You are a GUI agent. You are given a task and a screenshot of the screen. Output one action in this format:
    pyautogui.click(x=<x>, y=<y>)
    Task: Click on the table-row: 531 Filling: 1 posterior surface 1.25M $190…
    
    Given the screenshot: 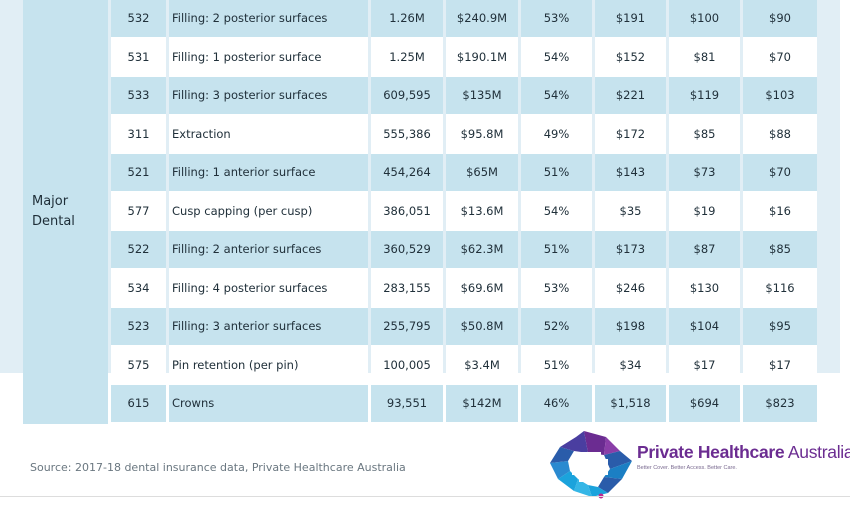 What is the action you would take?
    pyautogui.click(x=420, y=57)
    